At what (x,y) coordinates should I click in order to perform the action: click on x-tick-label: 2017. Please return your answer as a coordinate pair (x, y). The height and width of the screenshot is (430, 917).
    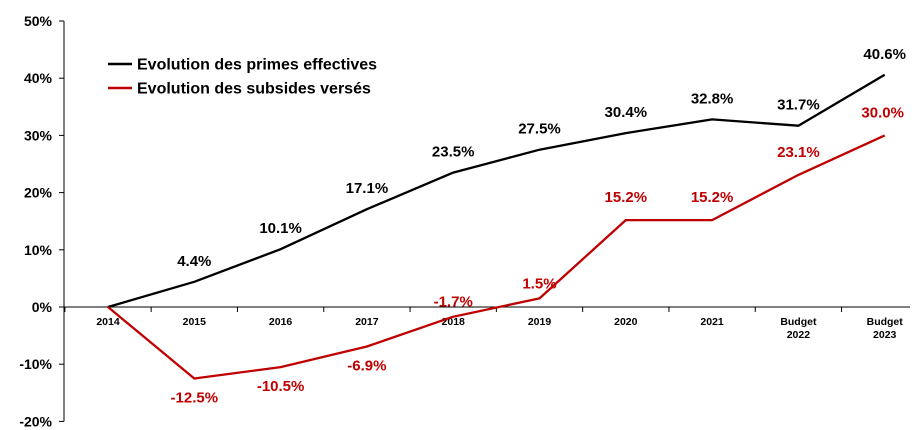
    Looking at the image, I should click on (367, 322).